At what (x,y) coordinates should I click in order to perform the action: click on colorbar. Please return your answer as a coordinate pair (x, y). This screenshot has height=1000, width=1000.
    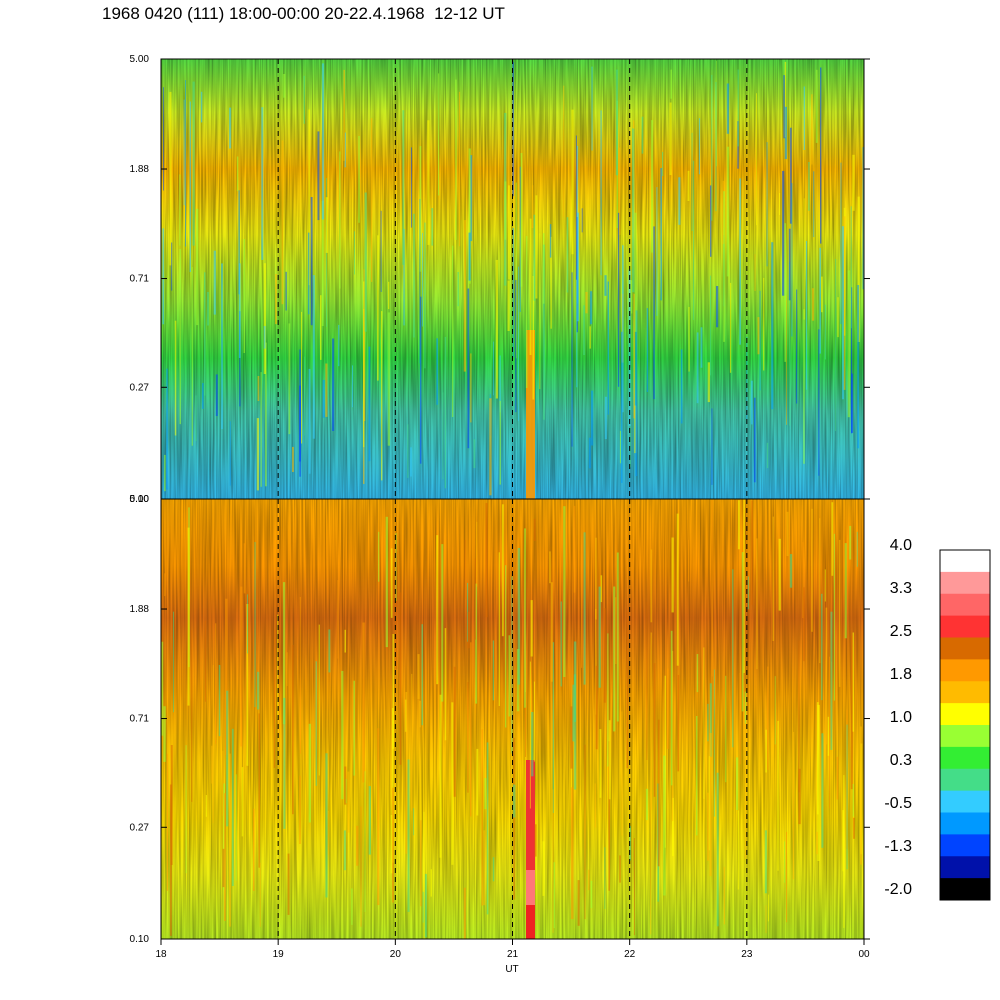
    Looking at the image, I should click on (965, 725).